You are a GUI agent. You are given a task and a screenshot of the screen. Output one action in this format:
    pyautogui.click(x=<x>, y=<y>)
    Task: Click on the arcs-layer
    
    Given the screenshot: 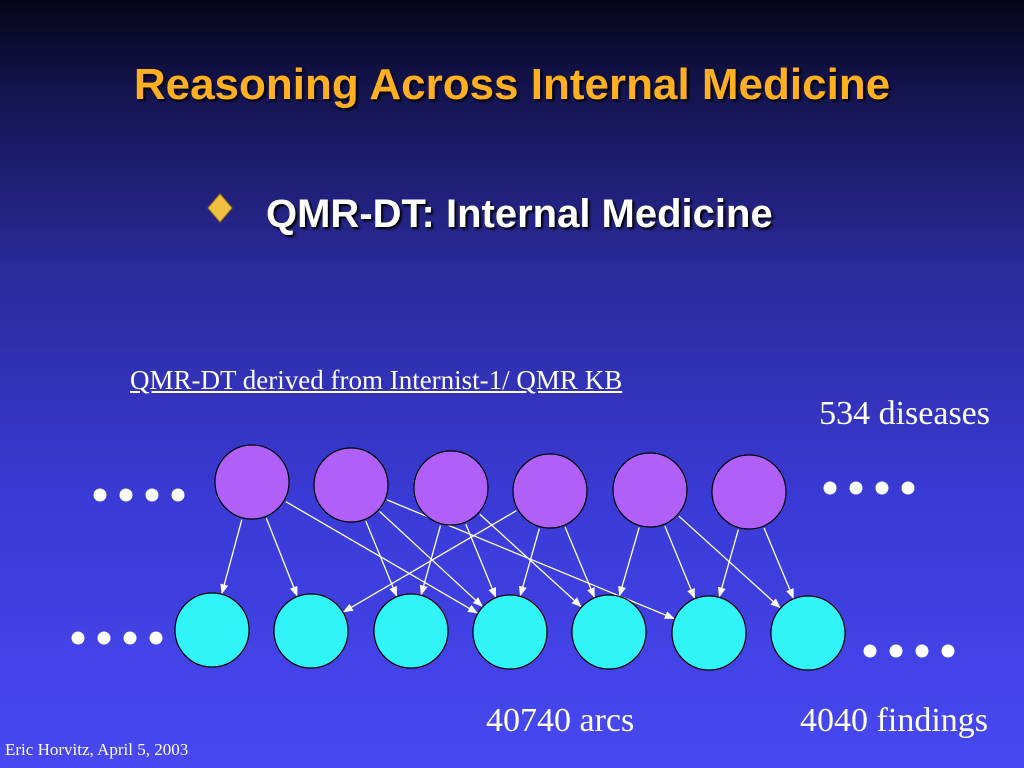 What is the action you would take?
    pyautogui.click(x=507, y=559)
    